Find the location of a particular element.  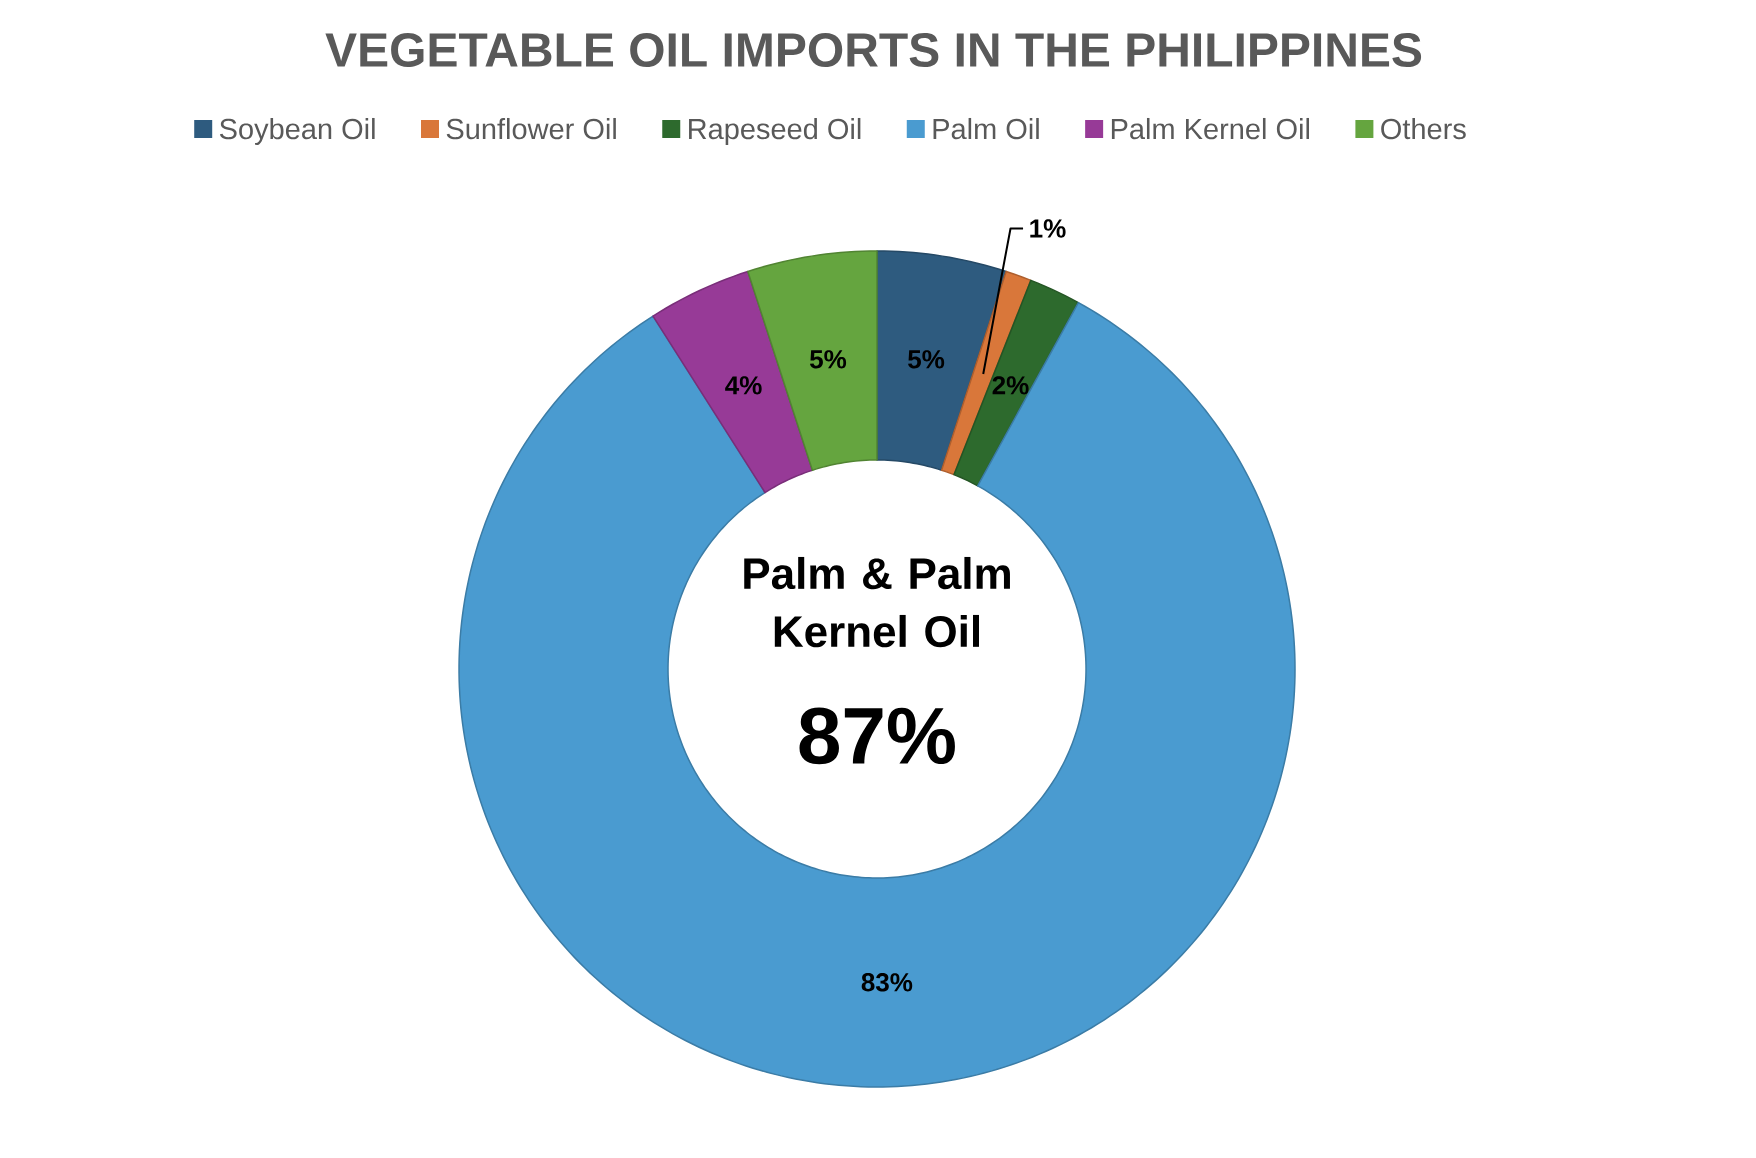

data-label: 1% is located at coordinates (1048, 228).